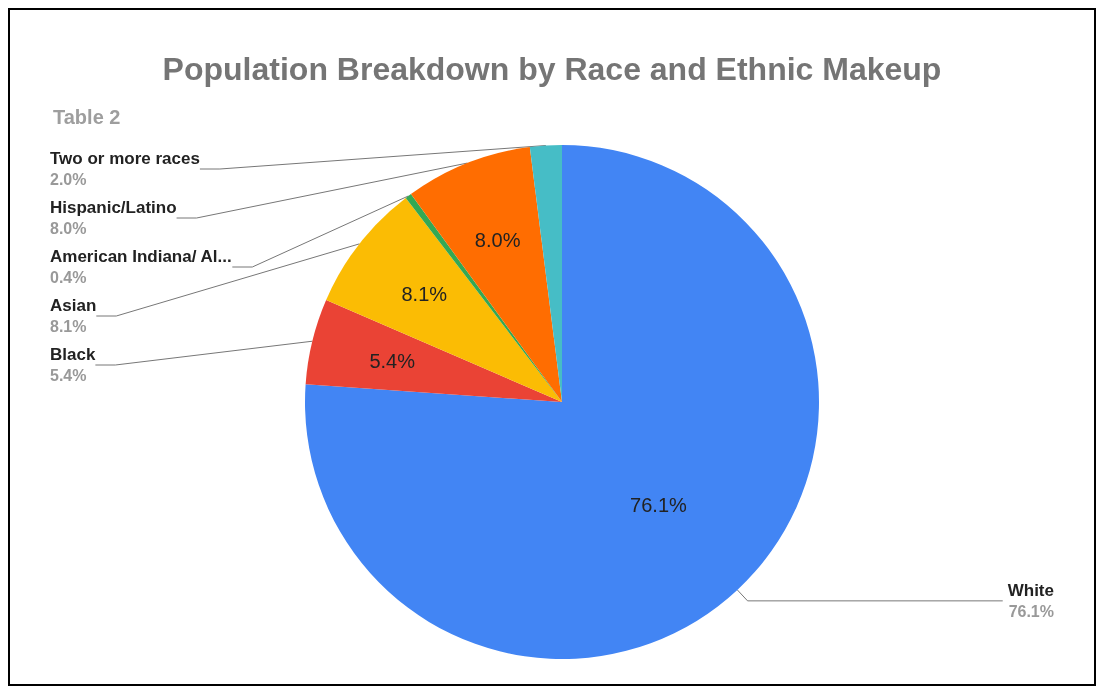 The width and height of the screenshot is (1104, 694). I want to click on chart-title: Population Breakdown by Race and Ethnic Makeup, so click(552, 69).